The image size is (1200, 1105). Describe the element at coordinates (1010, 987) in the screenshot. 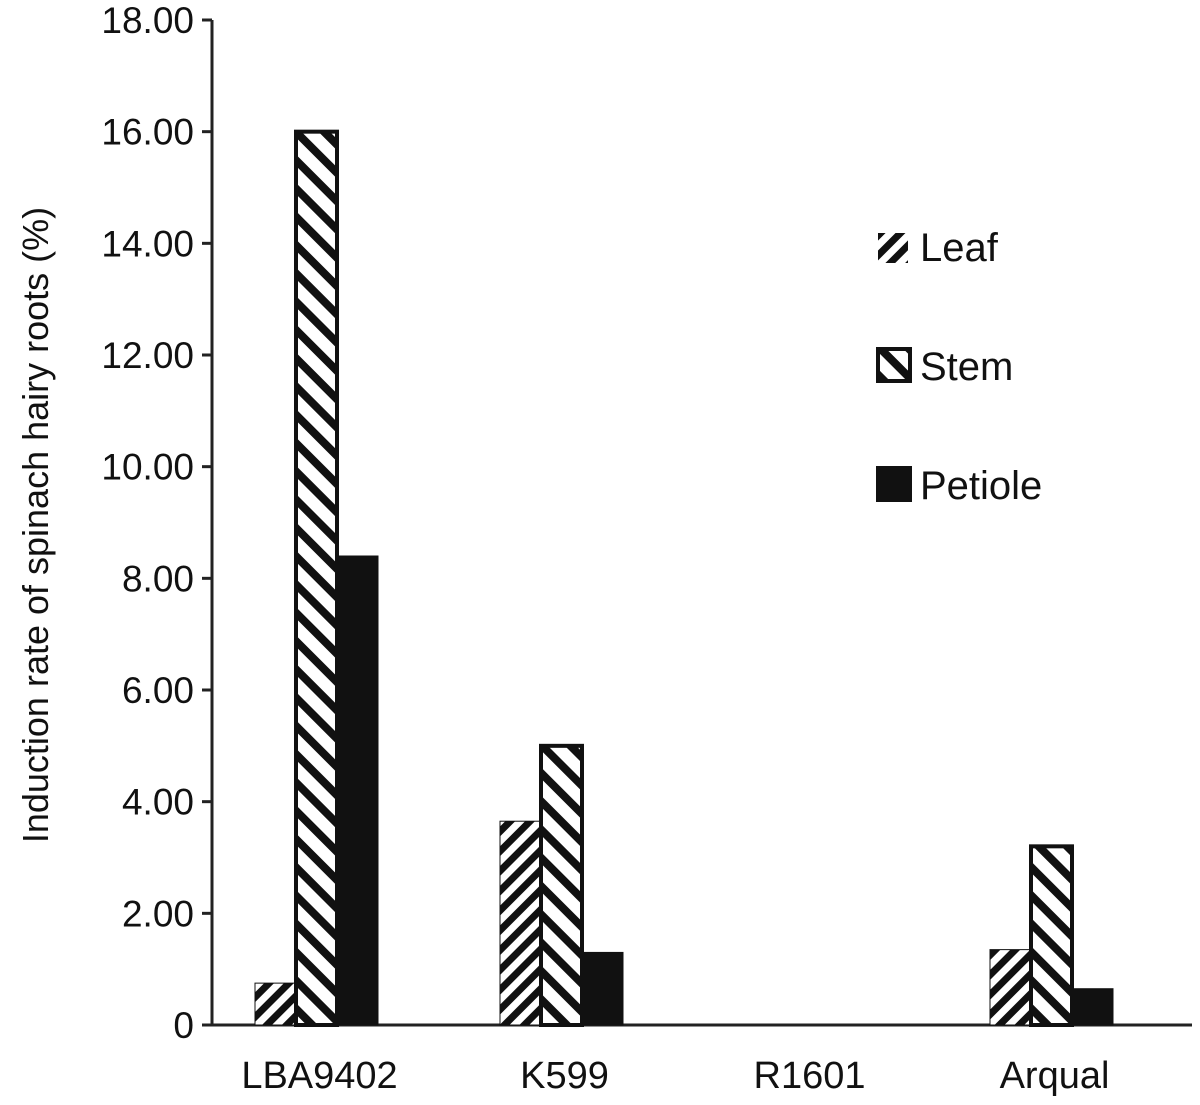

I see `bar-leaf-arqual` at that location.